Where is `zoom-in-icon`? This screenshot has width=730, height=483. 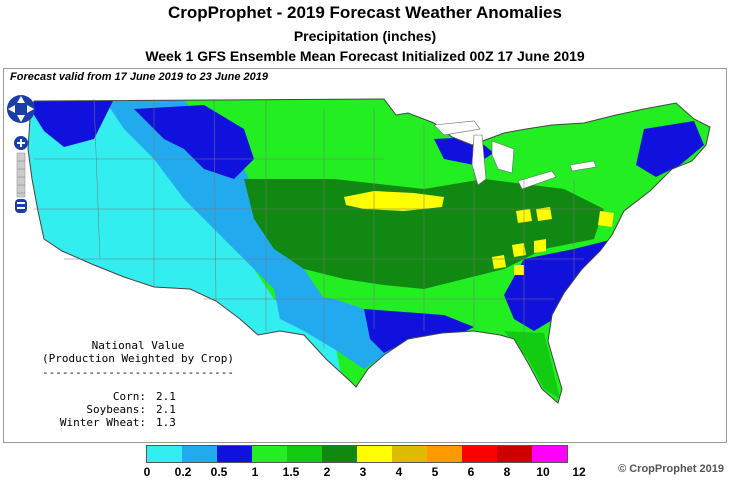
zoom-in-icon is located at coordinates (21, 143).